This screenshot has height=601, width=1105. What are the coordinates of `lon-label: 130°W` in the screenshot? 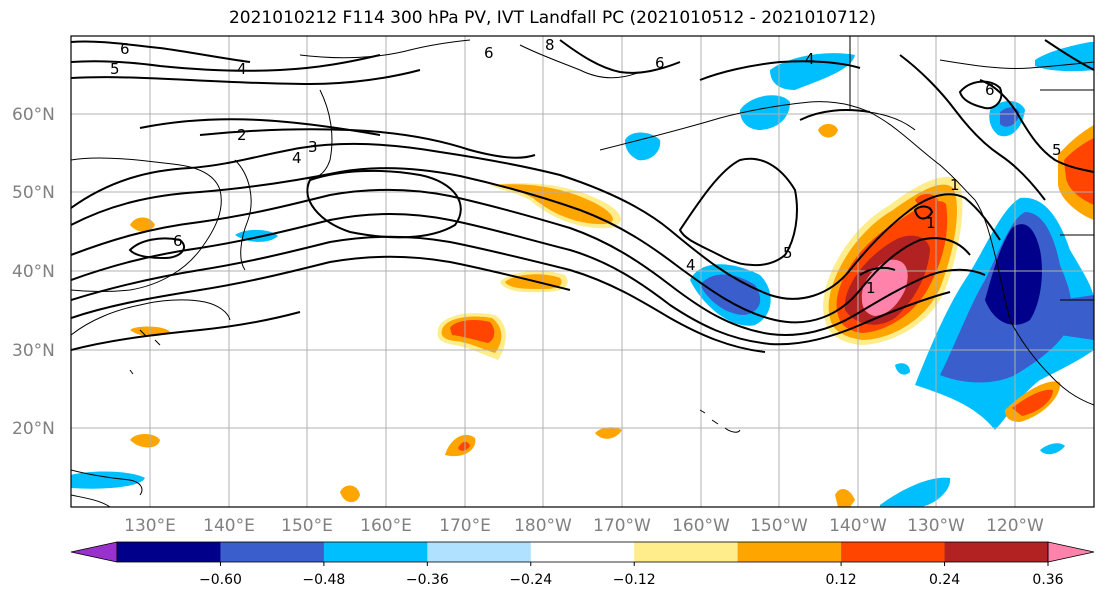 It's located at (936, 526).